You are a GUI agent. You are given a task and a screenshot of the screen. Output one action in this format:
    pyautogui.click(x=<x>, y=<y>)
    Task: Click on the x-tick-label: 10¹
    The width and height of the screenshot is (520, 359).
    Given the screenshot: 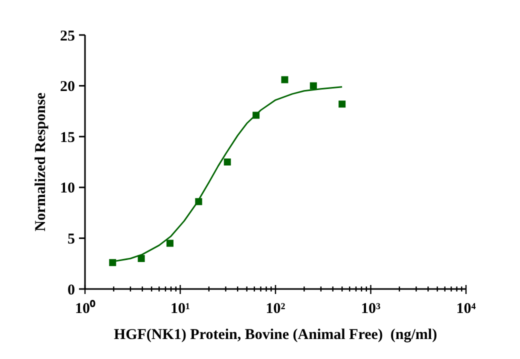 What is the action you would take?
    pyautogui.click(x=180, y=309)
    